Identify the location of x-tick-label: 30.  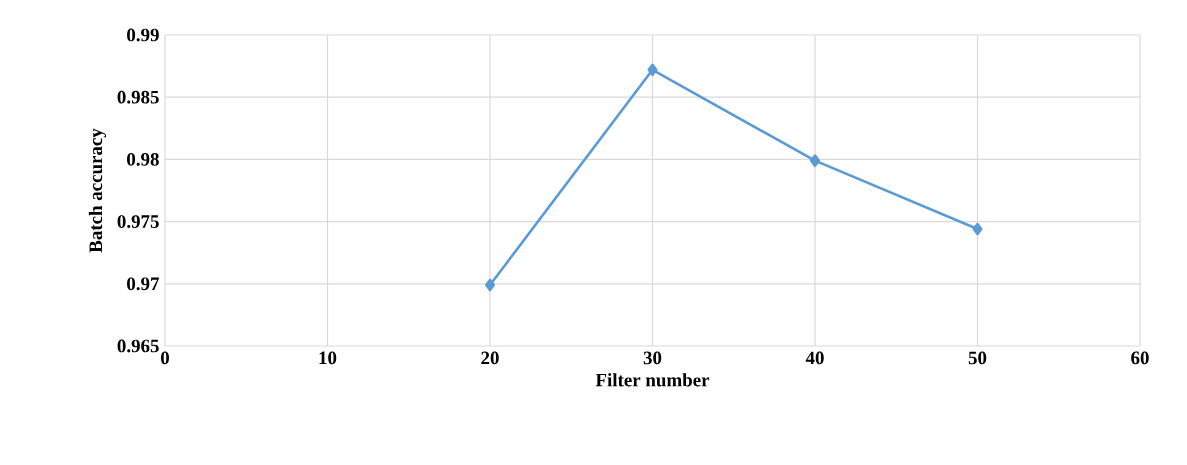
(652, 358).